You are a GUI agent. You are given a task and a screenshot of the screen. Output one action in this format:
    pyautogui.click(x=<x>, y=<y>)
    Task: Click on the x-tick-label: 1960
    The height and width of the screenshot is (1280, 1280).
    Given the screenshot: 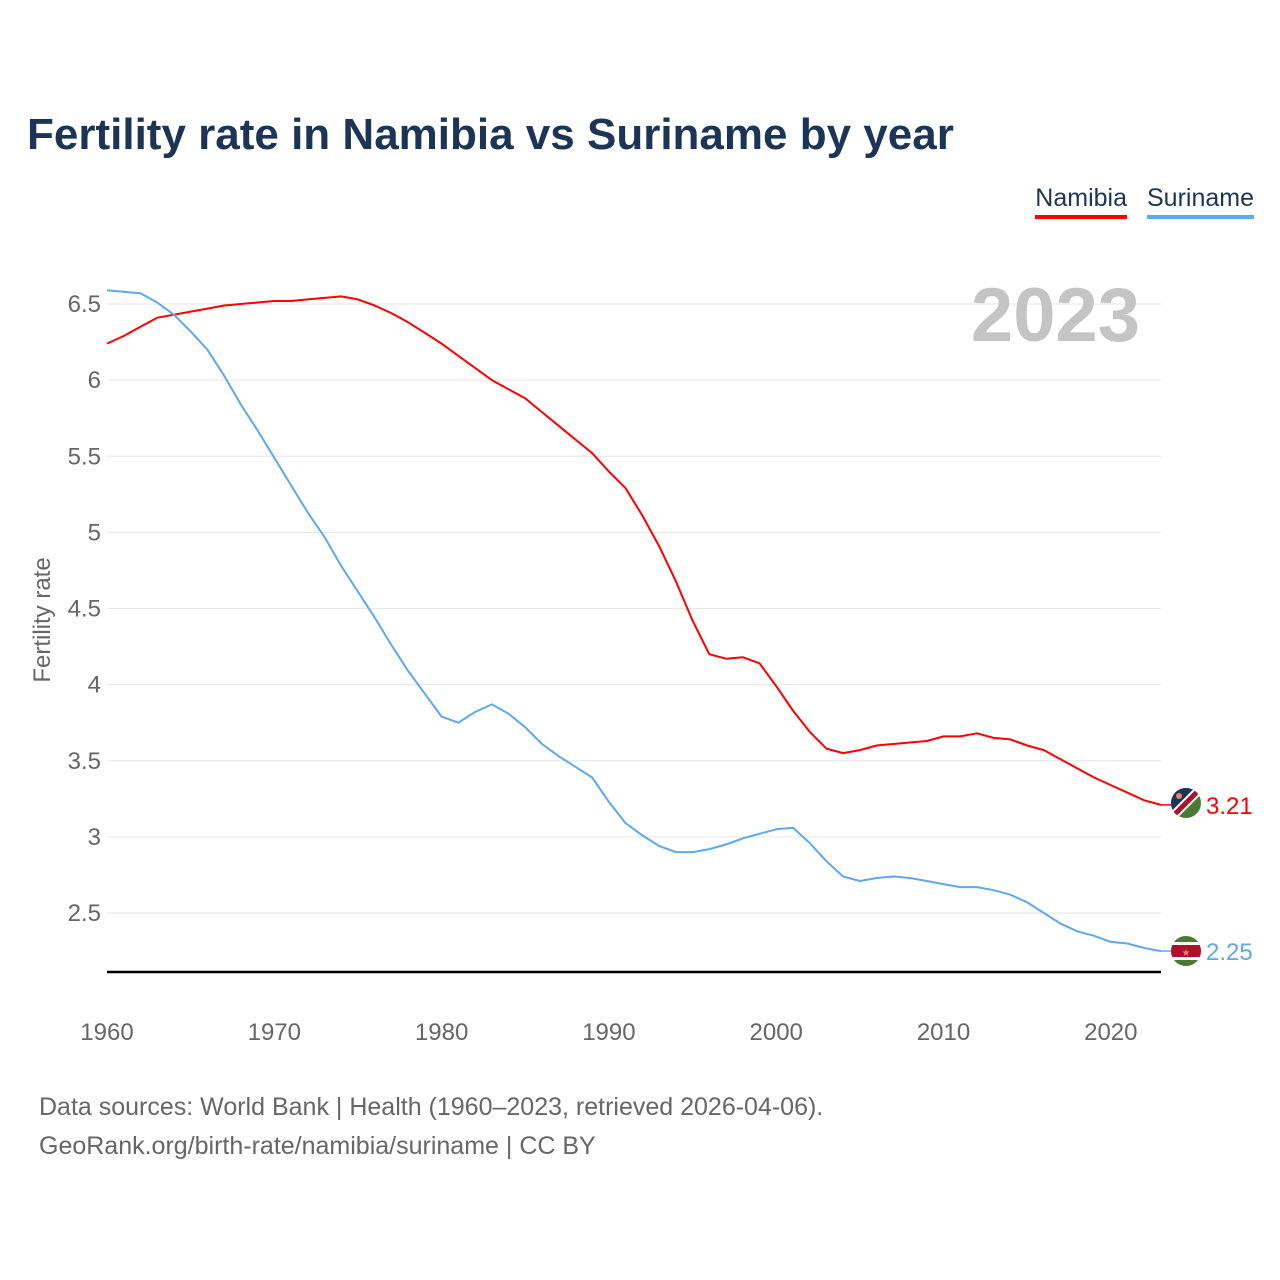 What is the action you would take?
    pyautogui.click(x=106, y=1032)
    